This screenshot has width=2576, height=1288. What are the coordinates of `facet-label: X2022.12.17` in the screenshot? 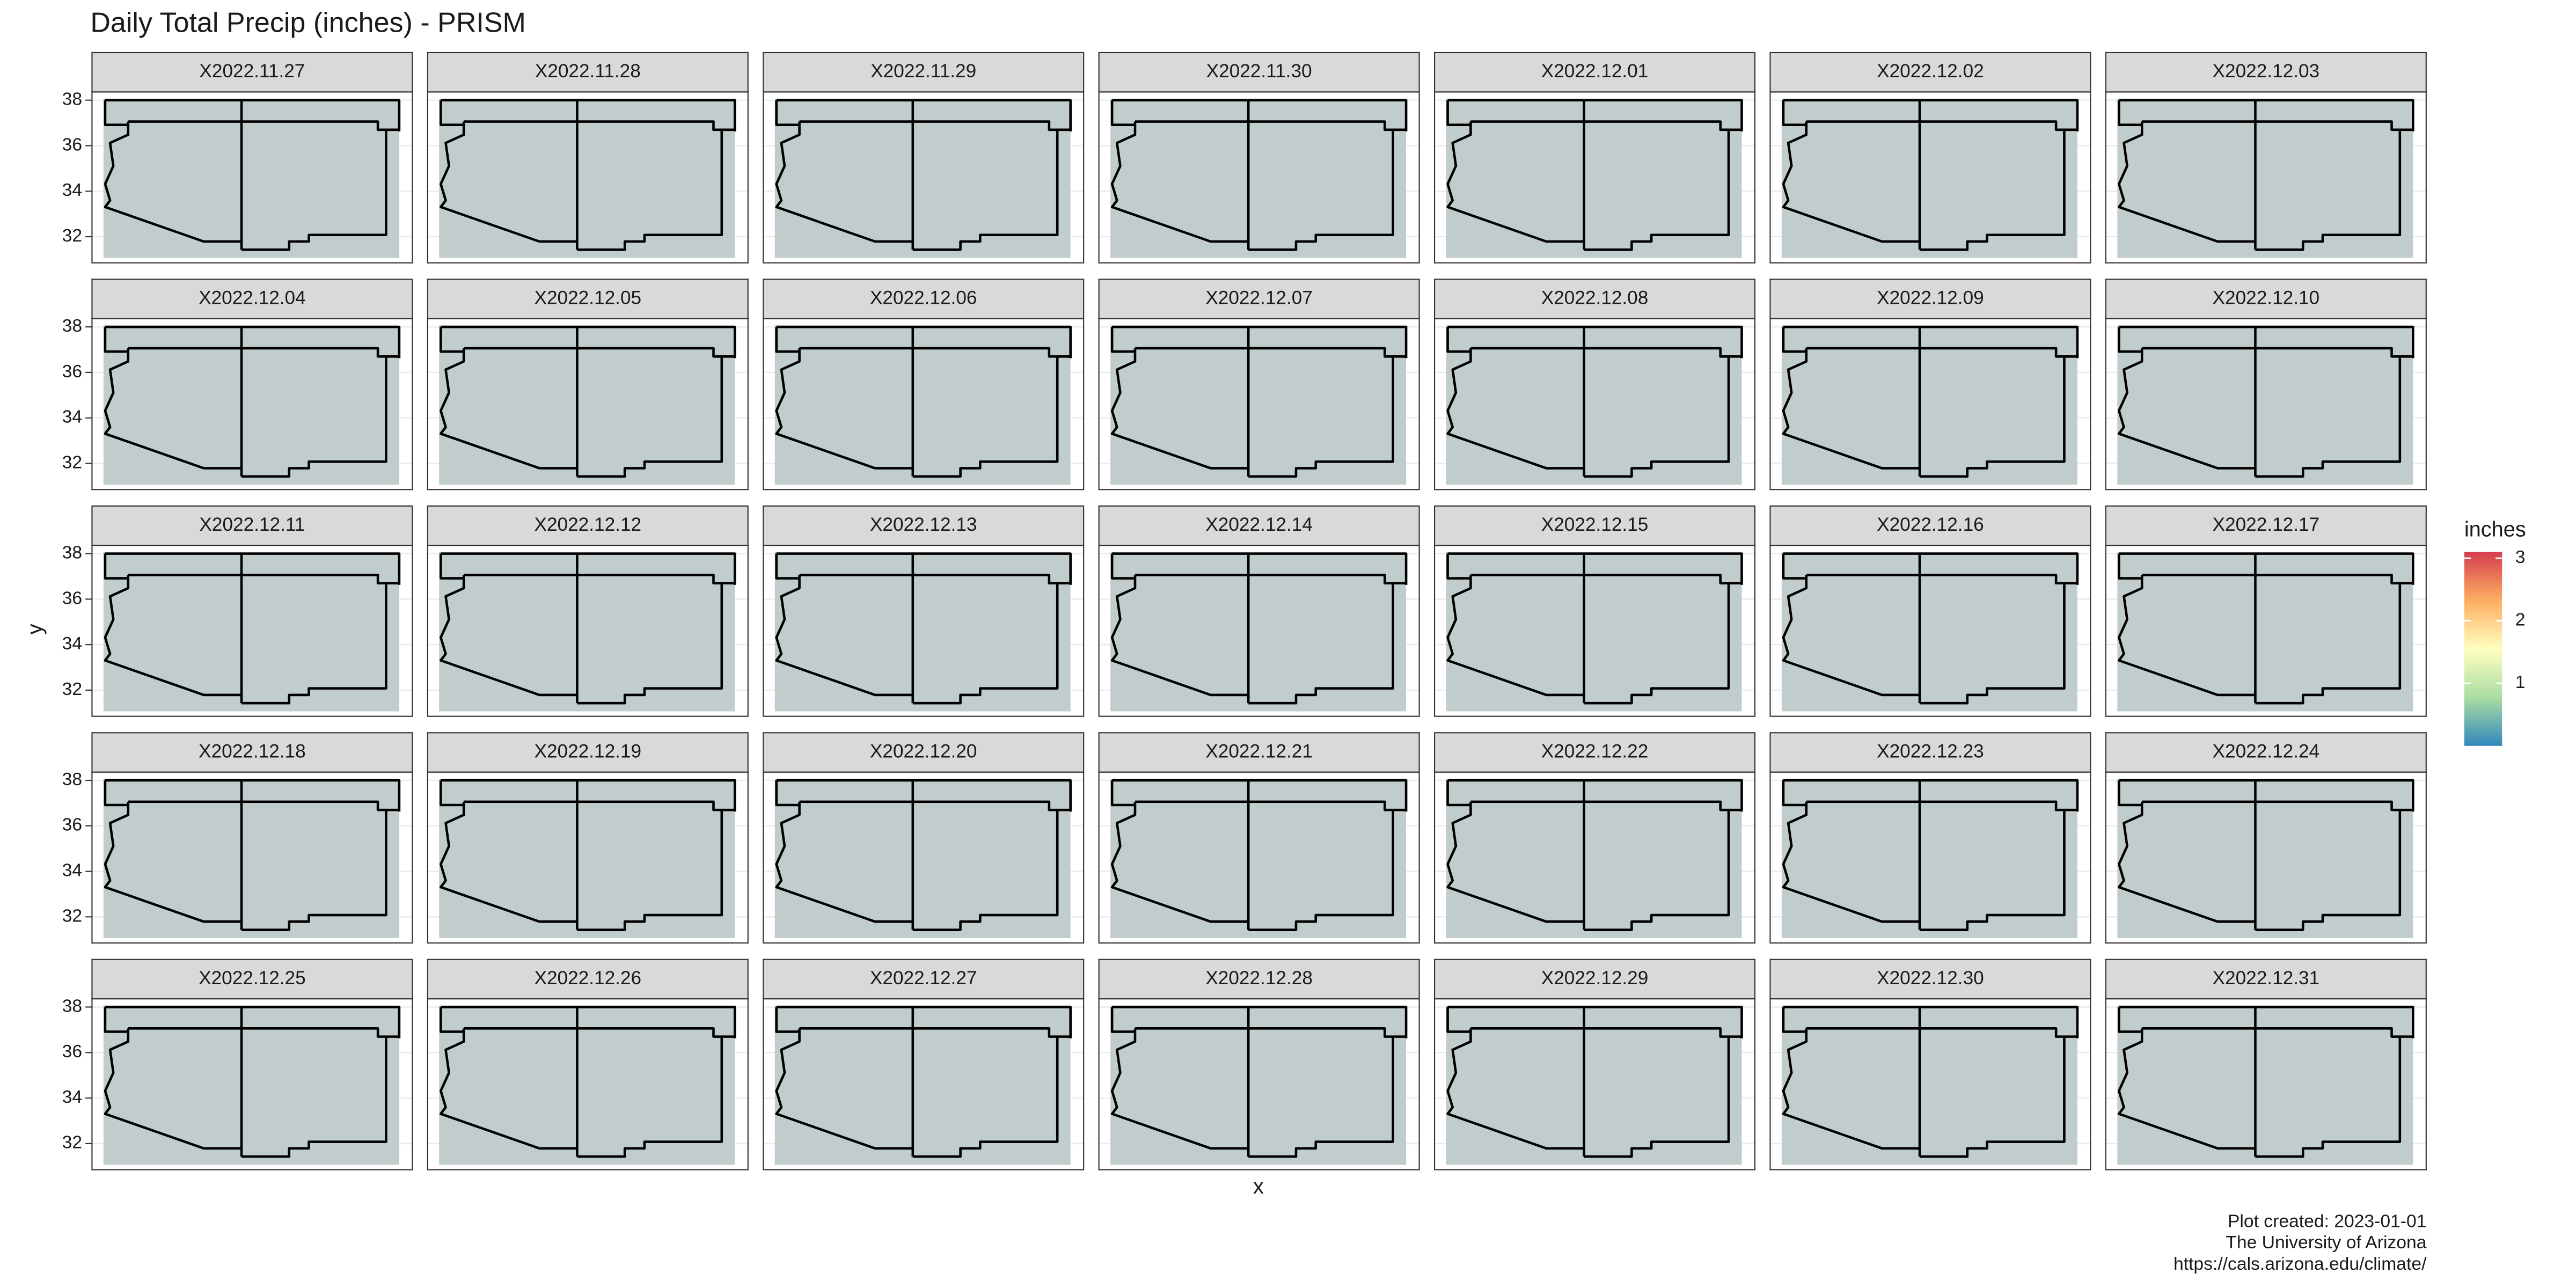 It's located at (2266, 524).